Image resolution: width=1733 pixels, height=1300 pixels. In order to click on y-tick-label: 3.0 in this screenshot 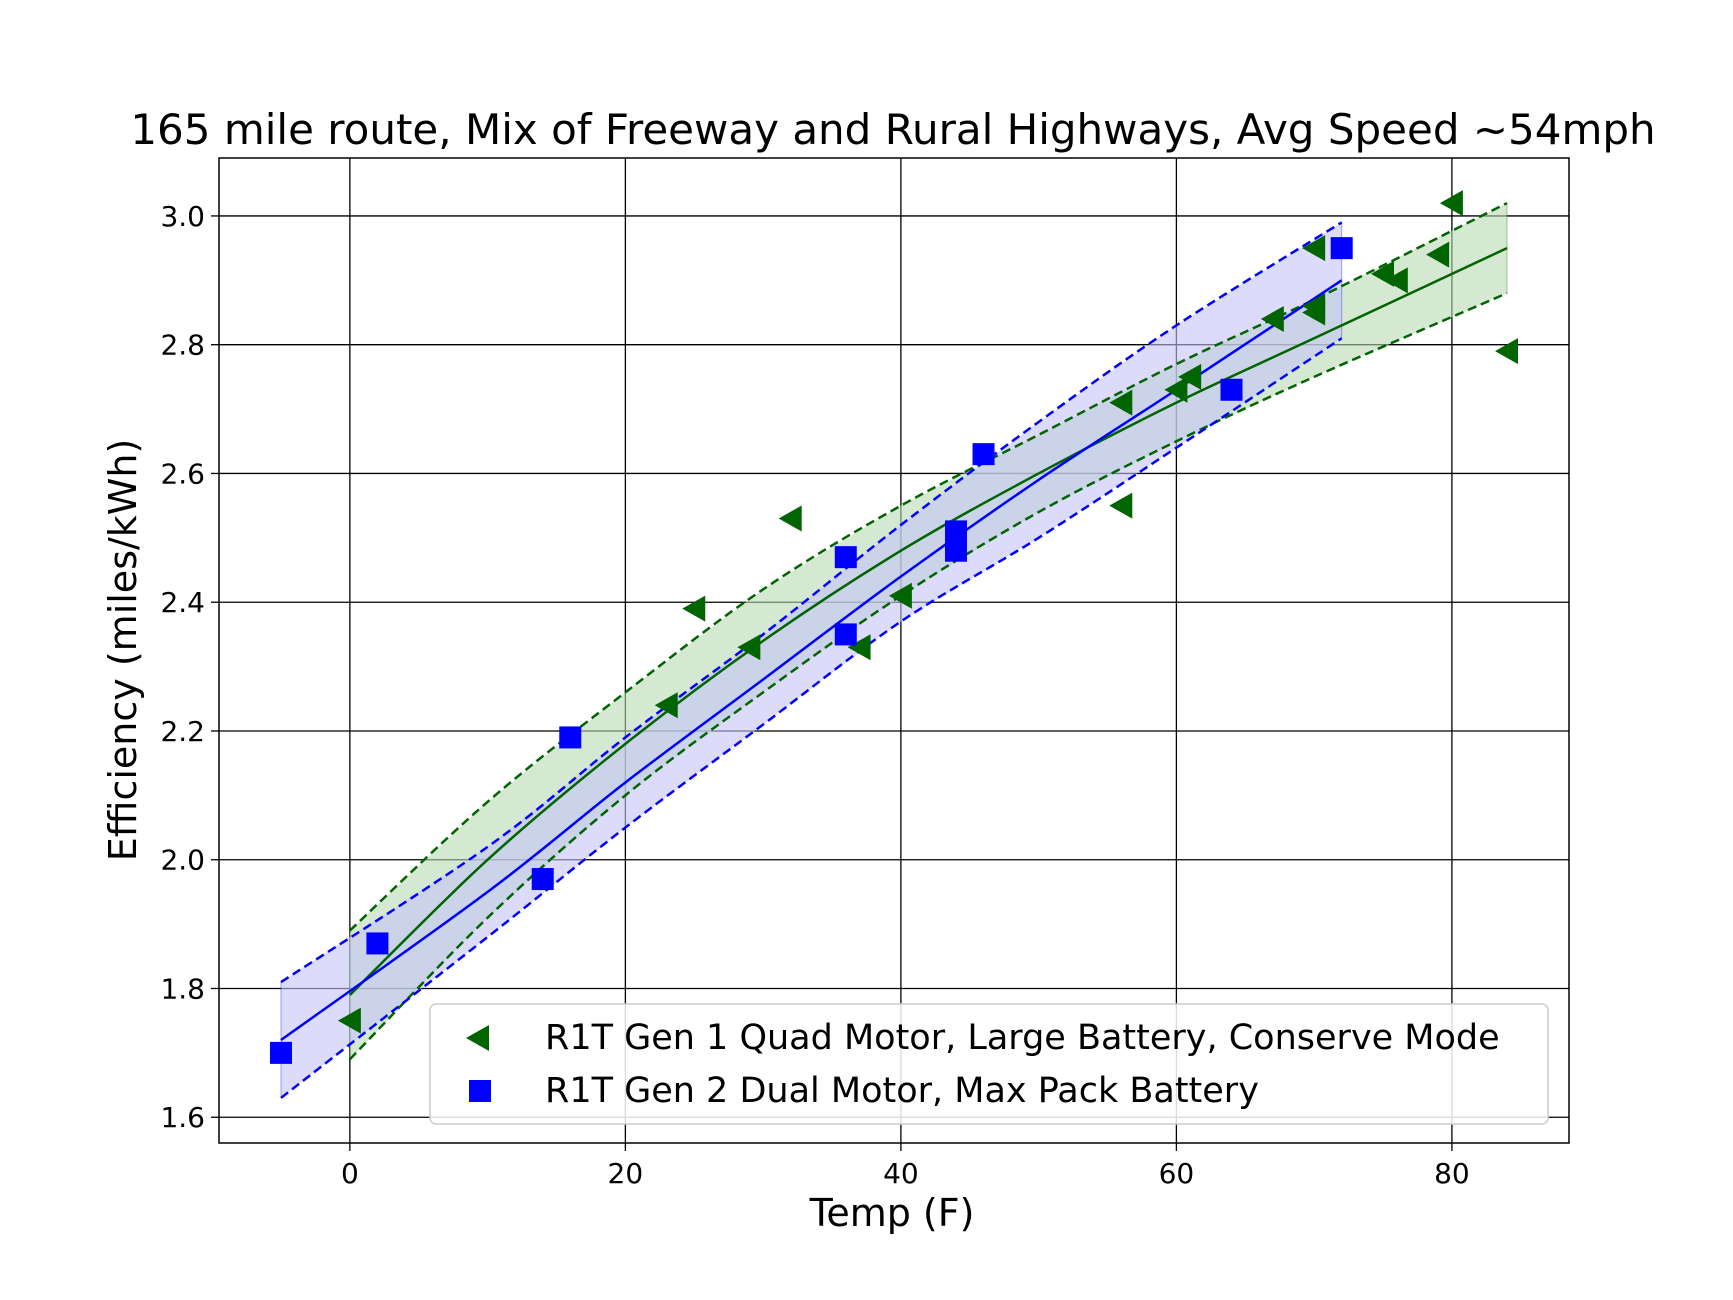, I will do `click(182, 216)`.